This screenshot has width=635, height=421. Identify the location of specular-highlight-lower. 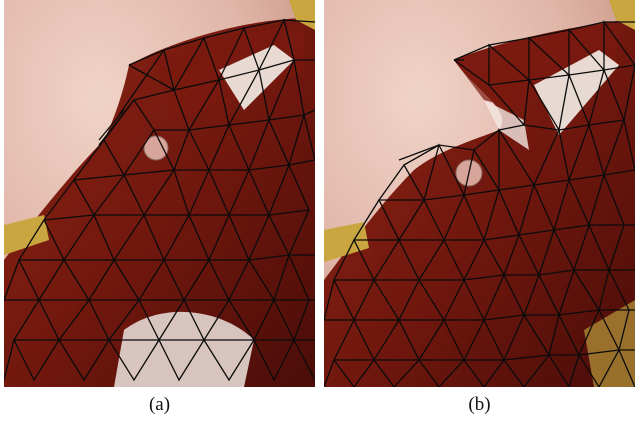
(184, 349).